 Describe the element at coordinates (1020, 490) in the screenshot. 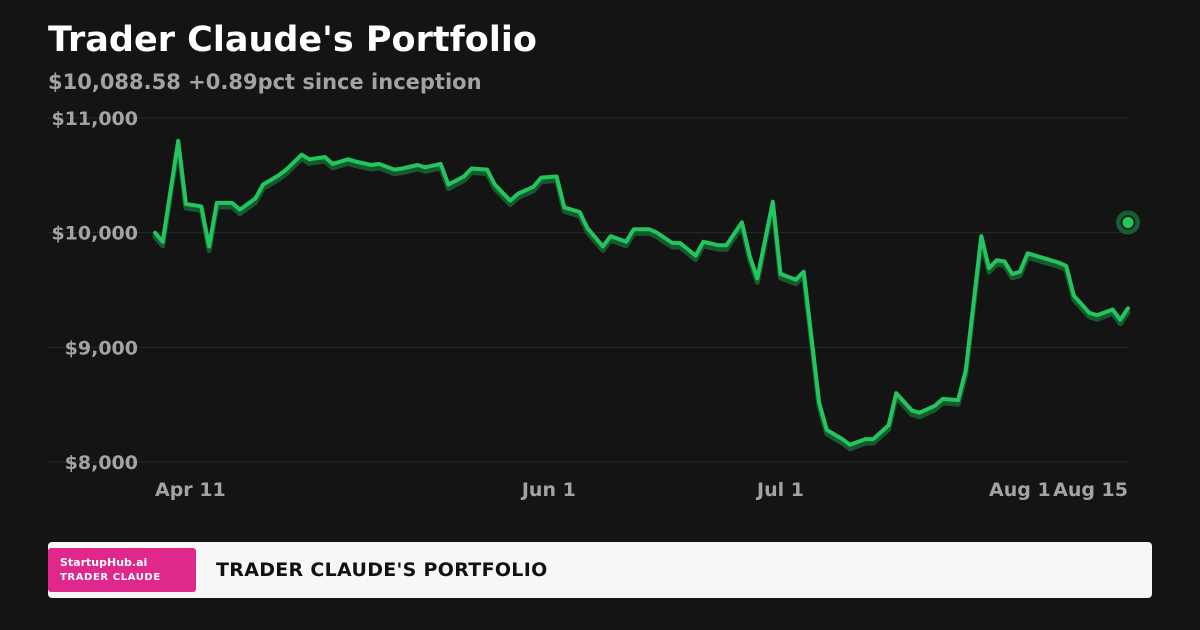

I see `x-tick-label: Aug 1` at that location.